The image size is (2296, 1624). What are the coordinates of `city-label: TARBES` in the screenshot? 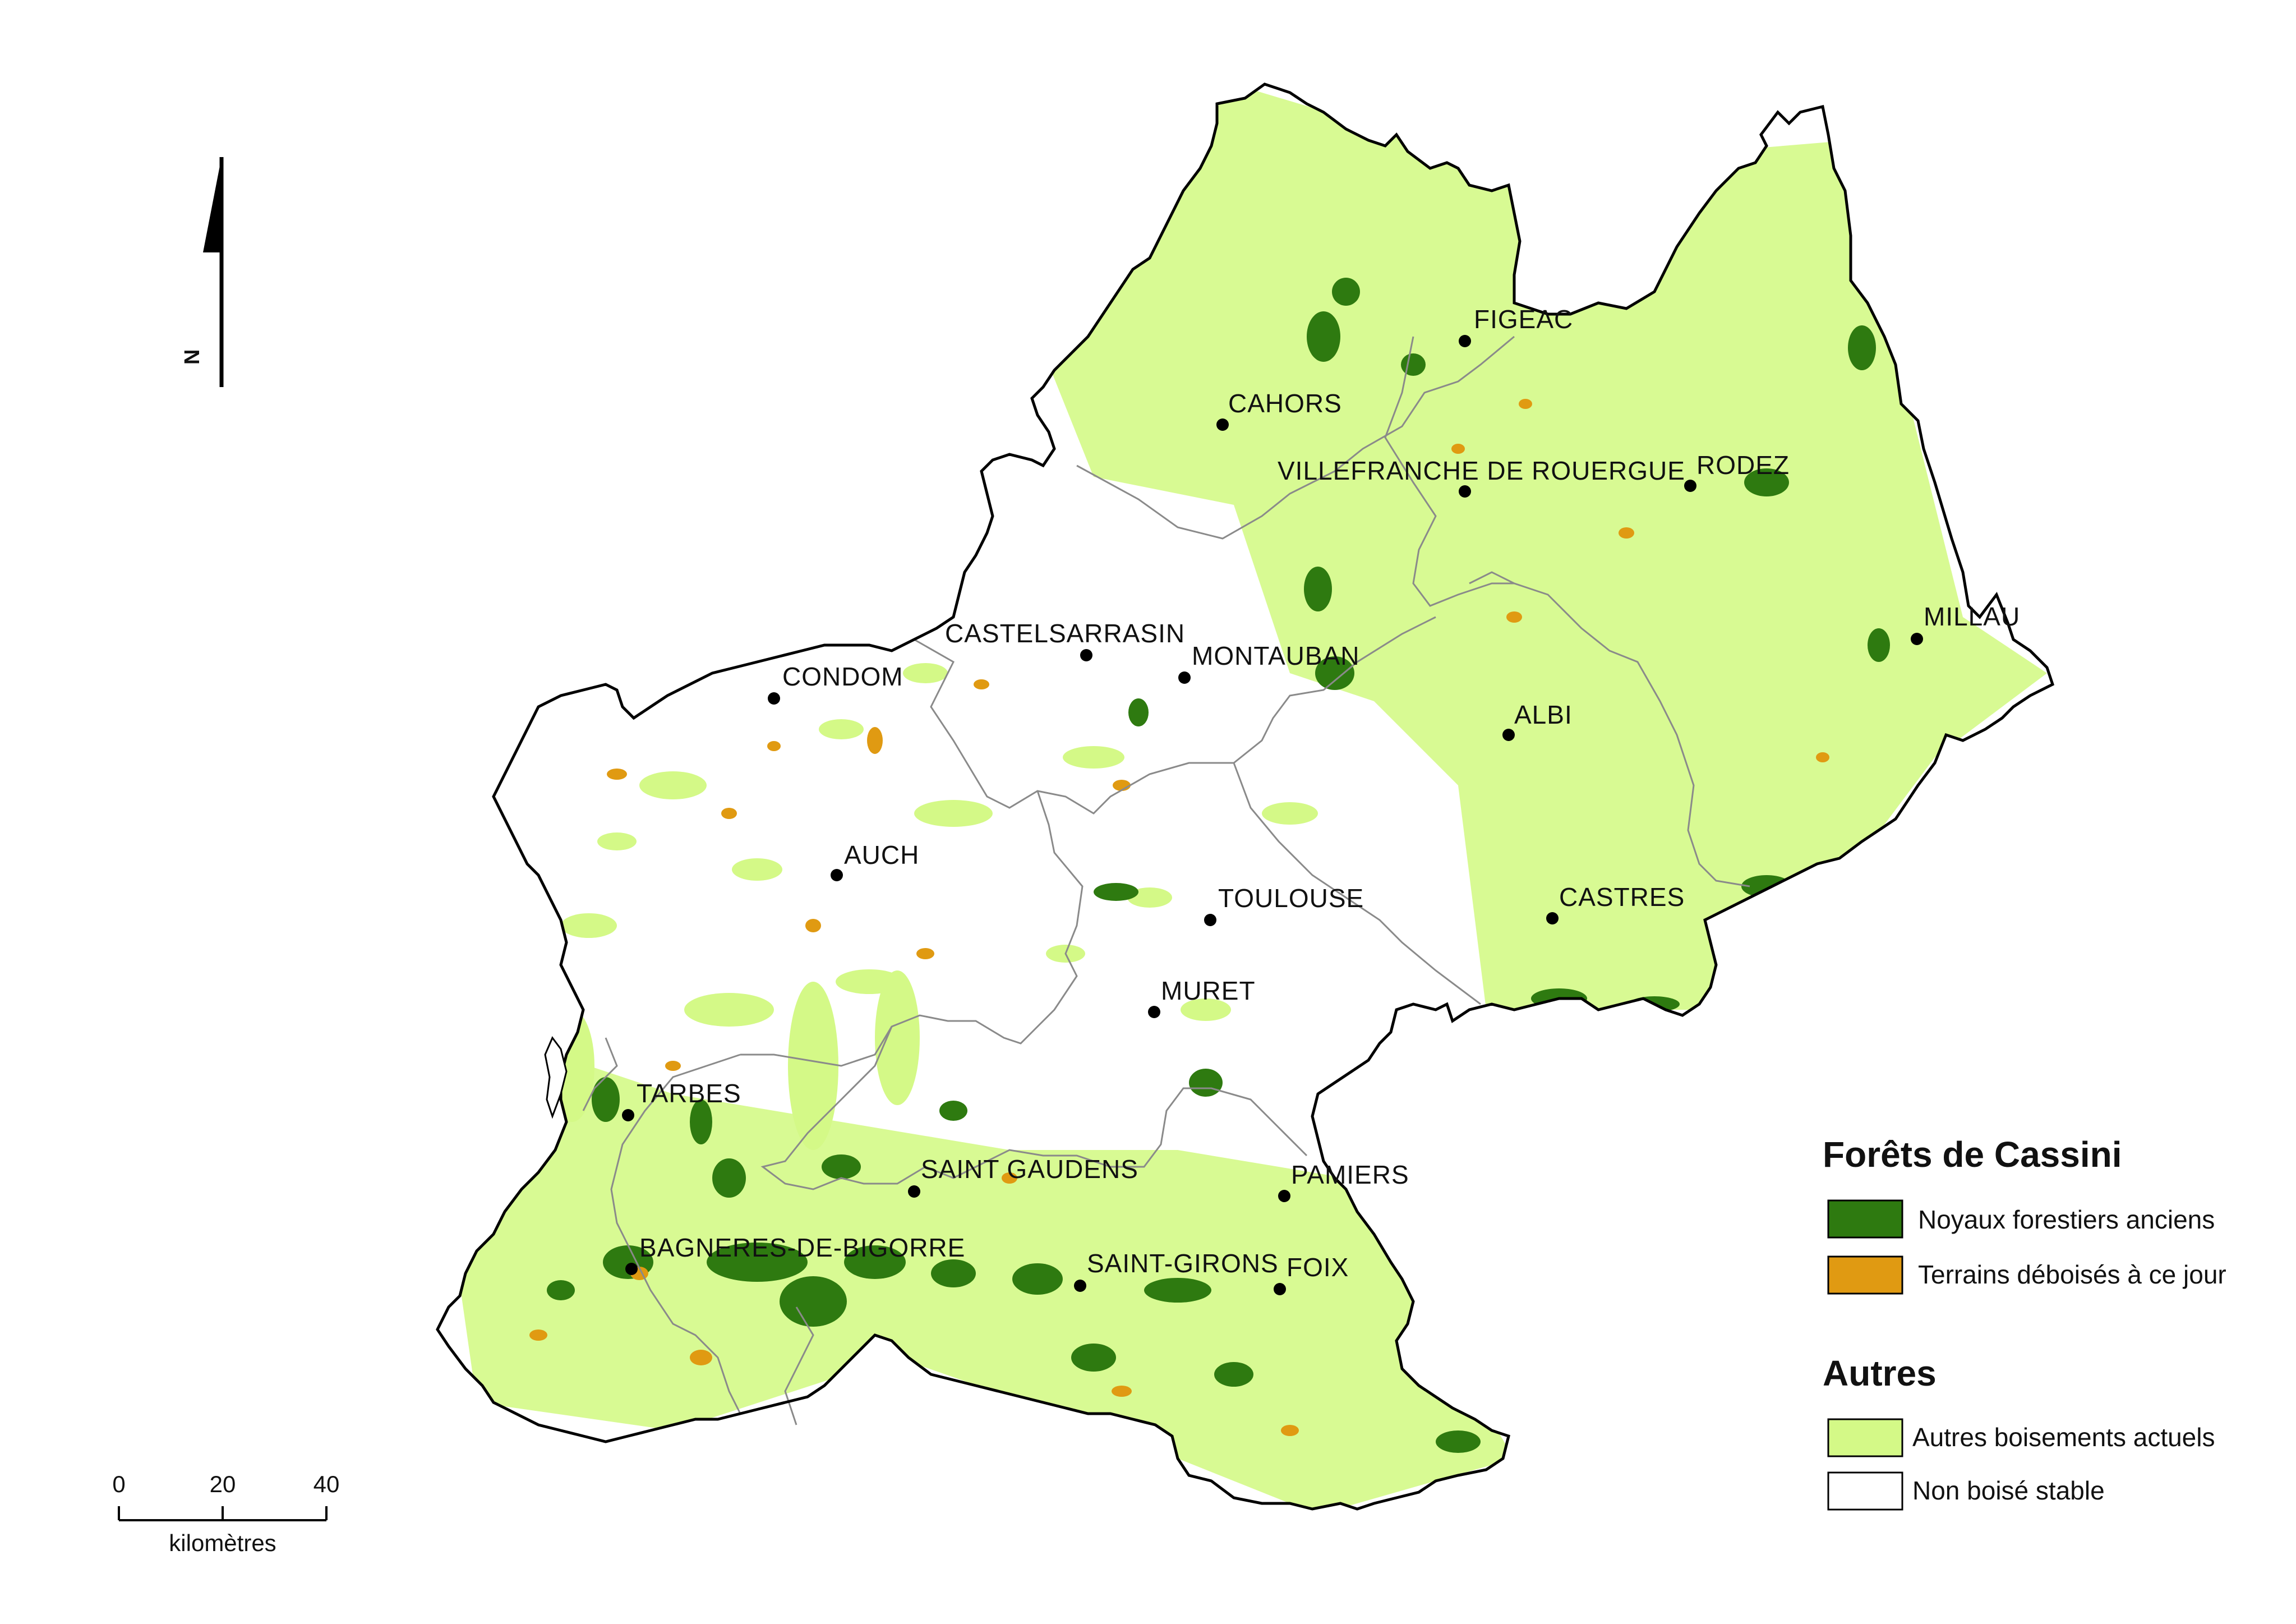 It's located at (689, 1093).